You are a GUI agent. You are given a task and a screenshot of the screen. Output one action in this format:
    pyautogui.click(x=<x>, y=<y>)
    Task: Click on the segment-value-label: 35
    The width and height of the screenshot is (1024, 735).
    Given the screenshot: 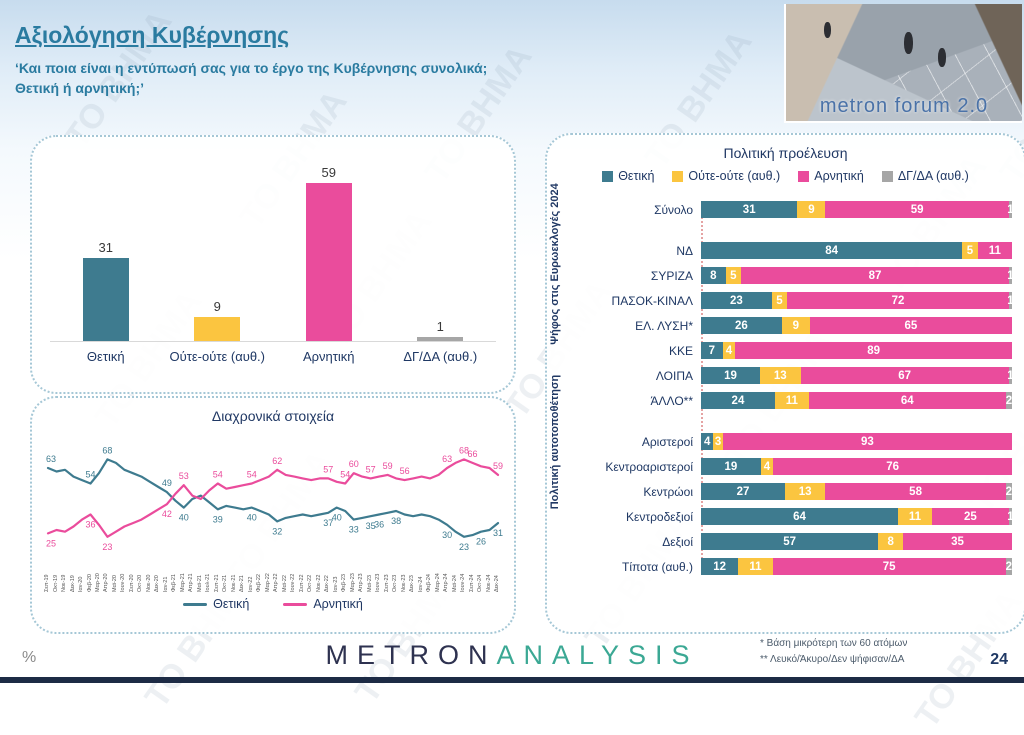 What is the action you would take?
    pyautogui.click(x=957, y=541)
    